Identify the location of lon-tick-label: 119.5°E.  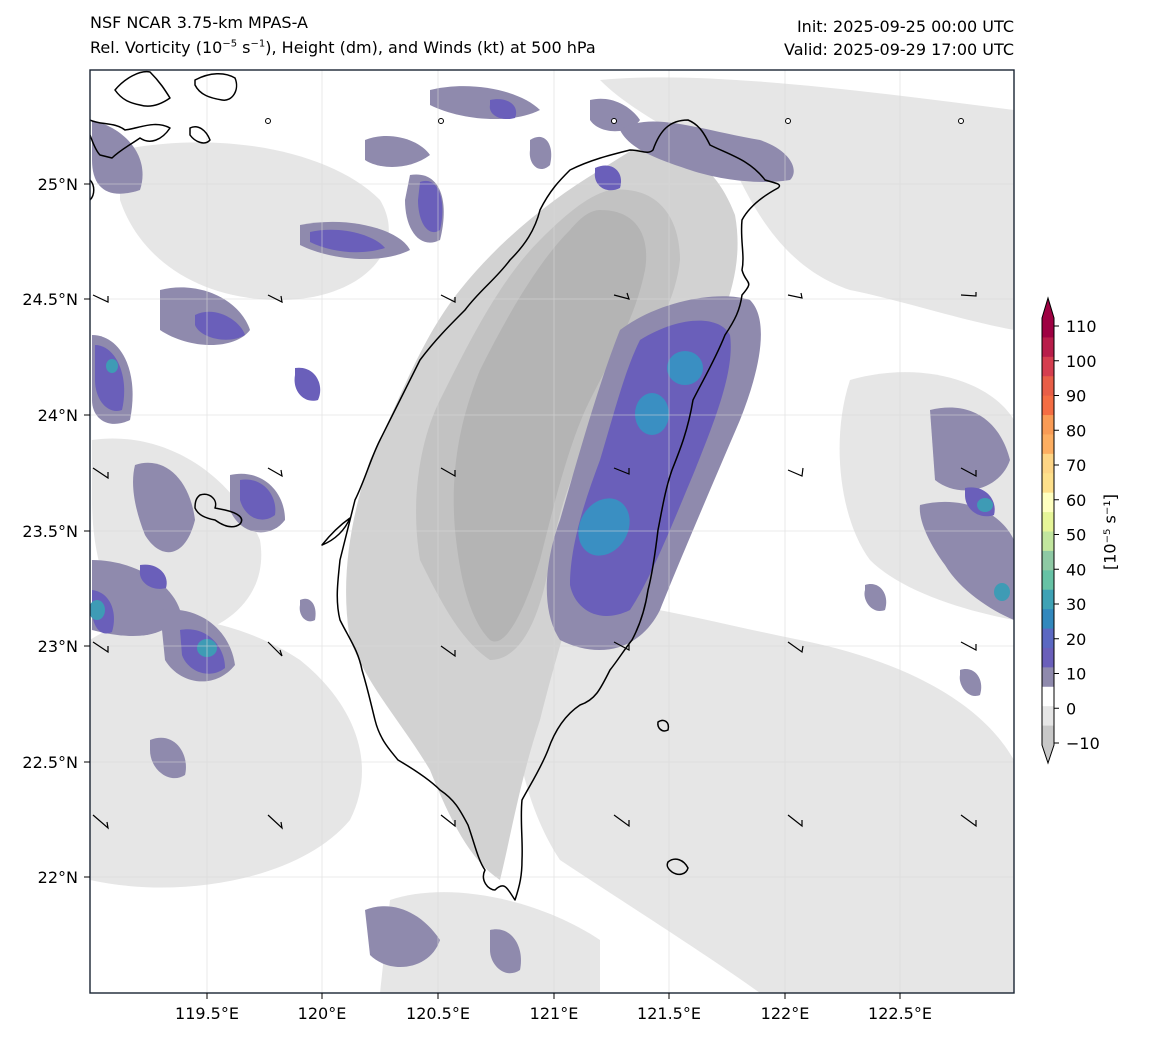
(207, 1013).